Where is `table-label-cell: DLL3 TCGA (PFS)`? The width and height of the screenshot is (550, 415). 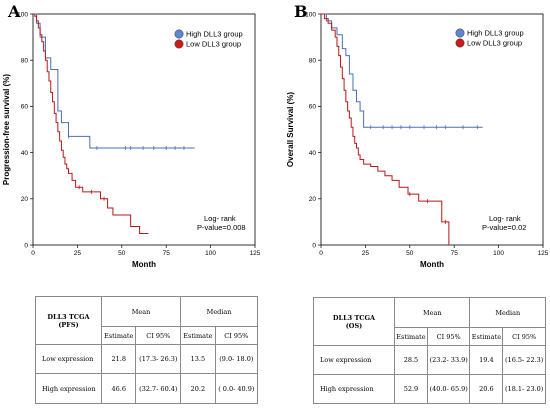
table-label-cell: DLL3 TCGA (PFS) is located at coordinates (68, 320).